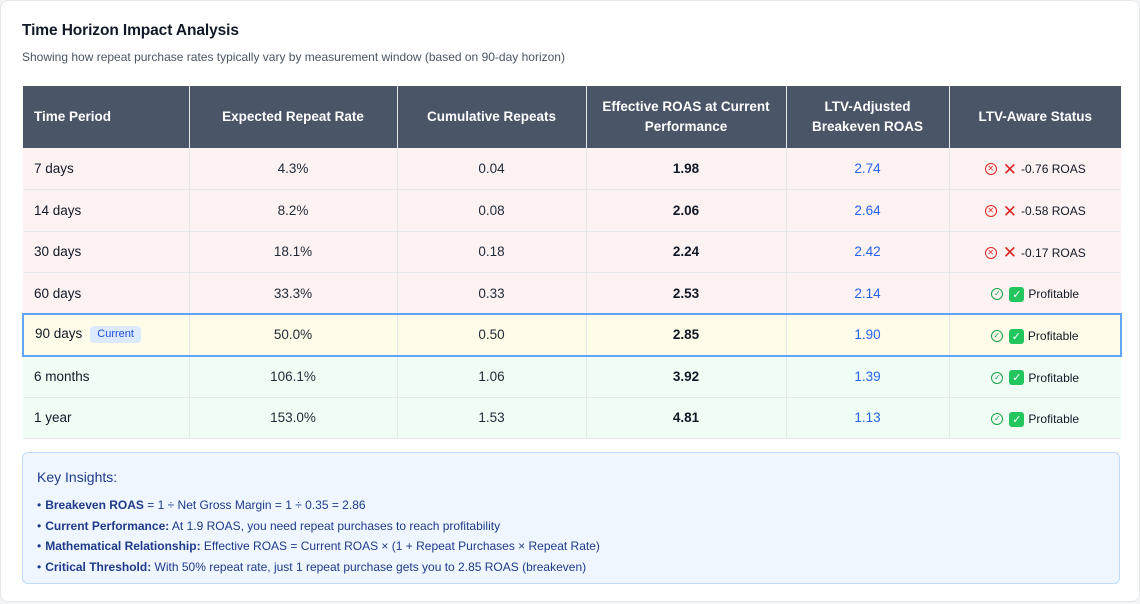  What do you see at coordinates (686, 335) in the screenshot?
I see `cell-effective-roas: 2.85` at bounding box center [686, 335].